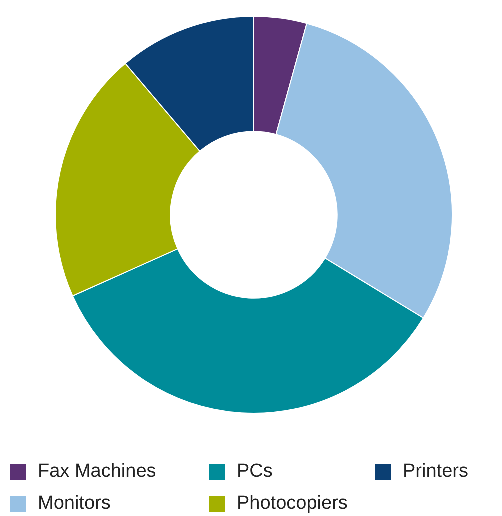 The height and width of the screenshot is (516, 502). Describe the element at coordinates (74, 504) in the screenshot. I see `legend-label: Monitors` at that location.